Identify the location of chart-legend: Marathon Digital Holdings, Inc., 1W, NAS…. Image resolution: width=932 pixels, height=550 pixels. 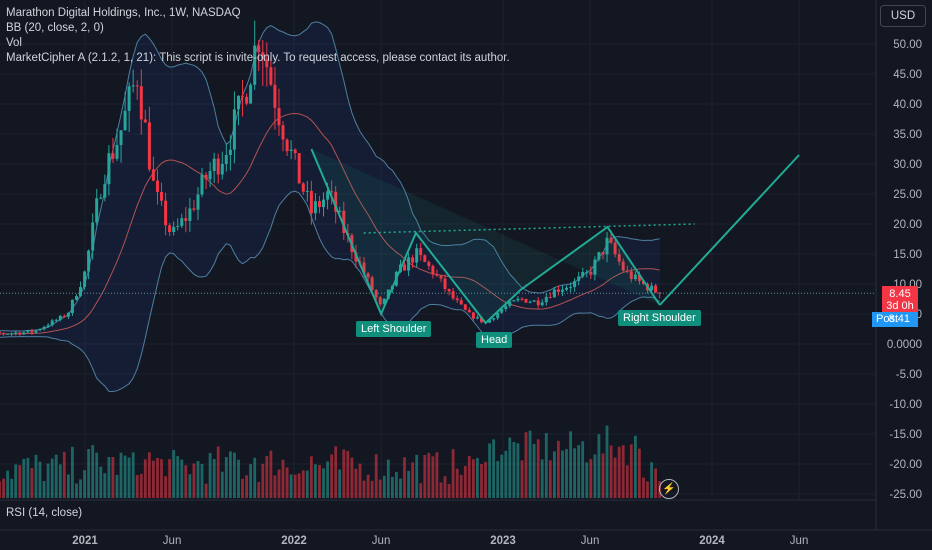
(258, 36).